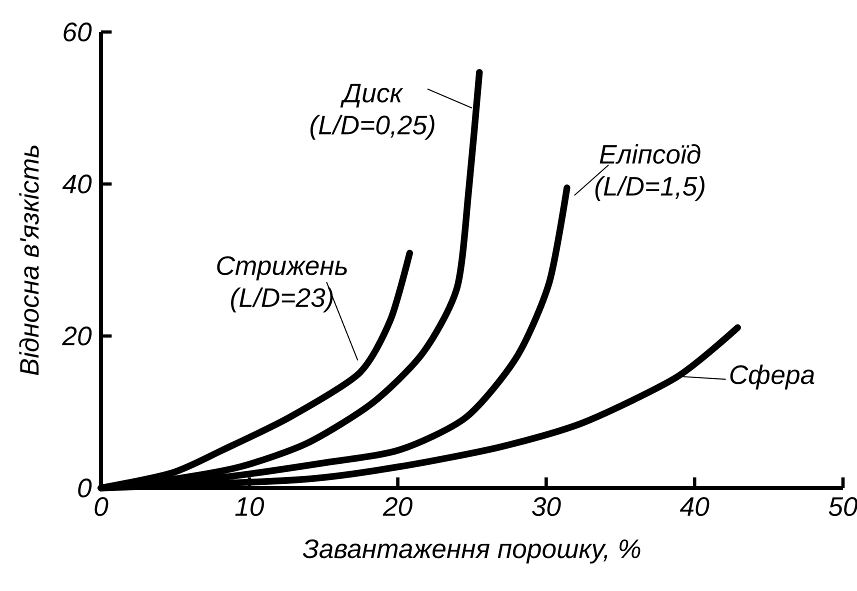 The width and height of the screenshot is (857, 591). I want to click on series-label: Диск (L/D=0,25), so click(372, 112).